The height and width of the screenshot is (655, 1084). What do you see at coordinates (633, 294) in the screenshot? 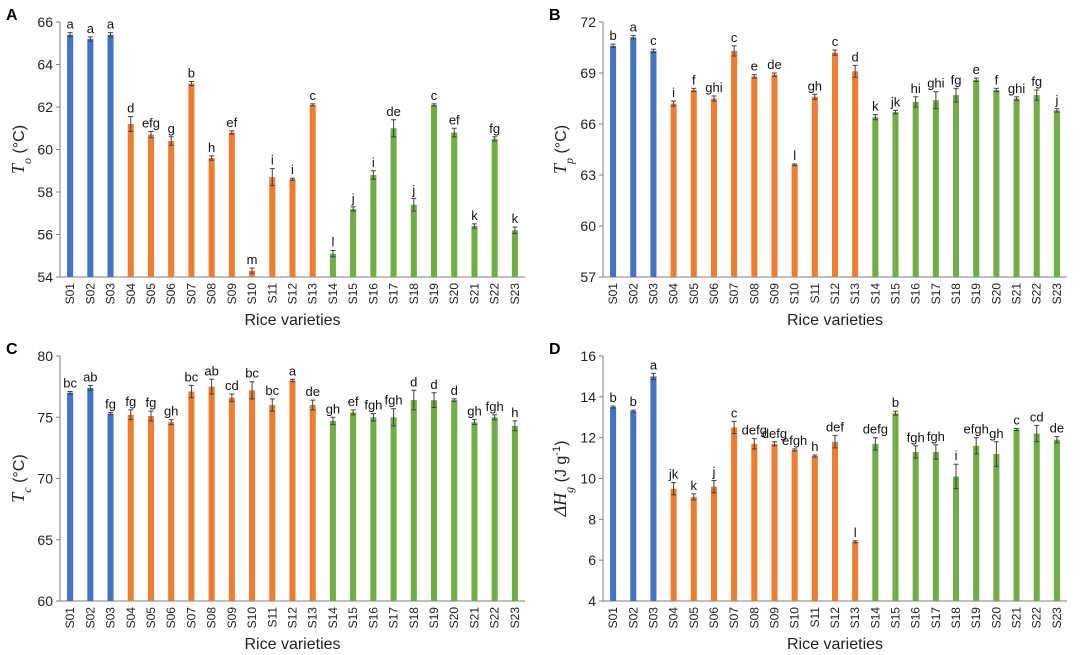
I see `x-tick-label: S02` at bounding box center [633, 294].